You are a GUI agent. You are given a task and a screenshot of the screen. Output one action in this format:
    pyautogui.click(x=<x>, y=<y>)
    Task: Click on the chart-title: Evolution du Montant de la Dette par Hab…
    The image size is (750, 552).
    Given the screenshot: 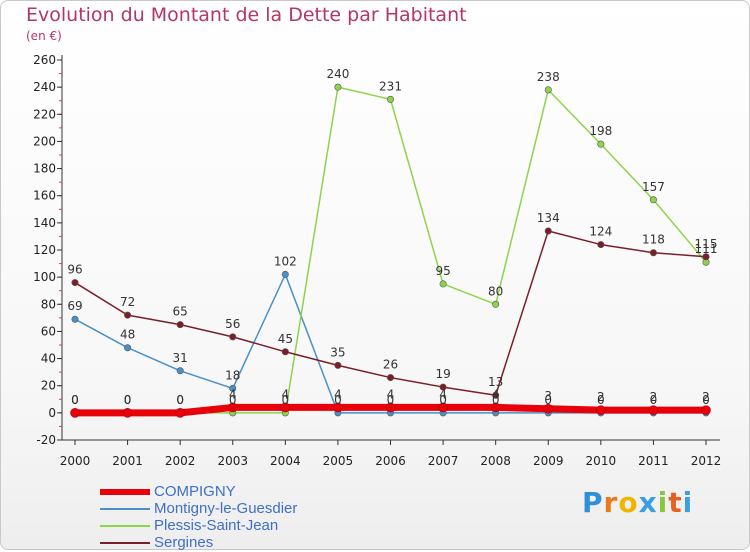 What is the action you would take?
    pyautogui.click(x=246, y=15)
    